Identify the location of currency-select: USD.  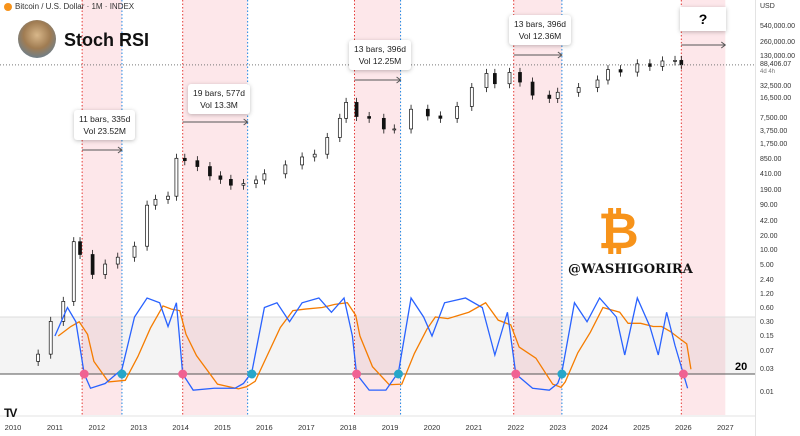
(767, 6).